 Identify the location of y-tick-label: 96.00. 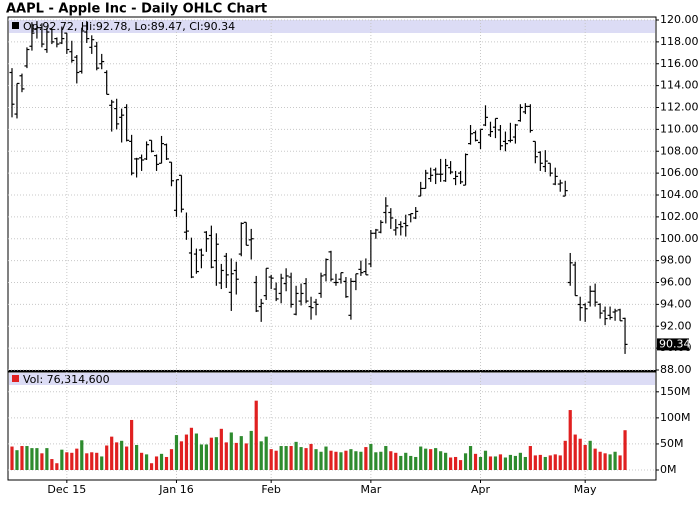
(676, 282).